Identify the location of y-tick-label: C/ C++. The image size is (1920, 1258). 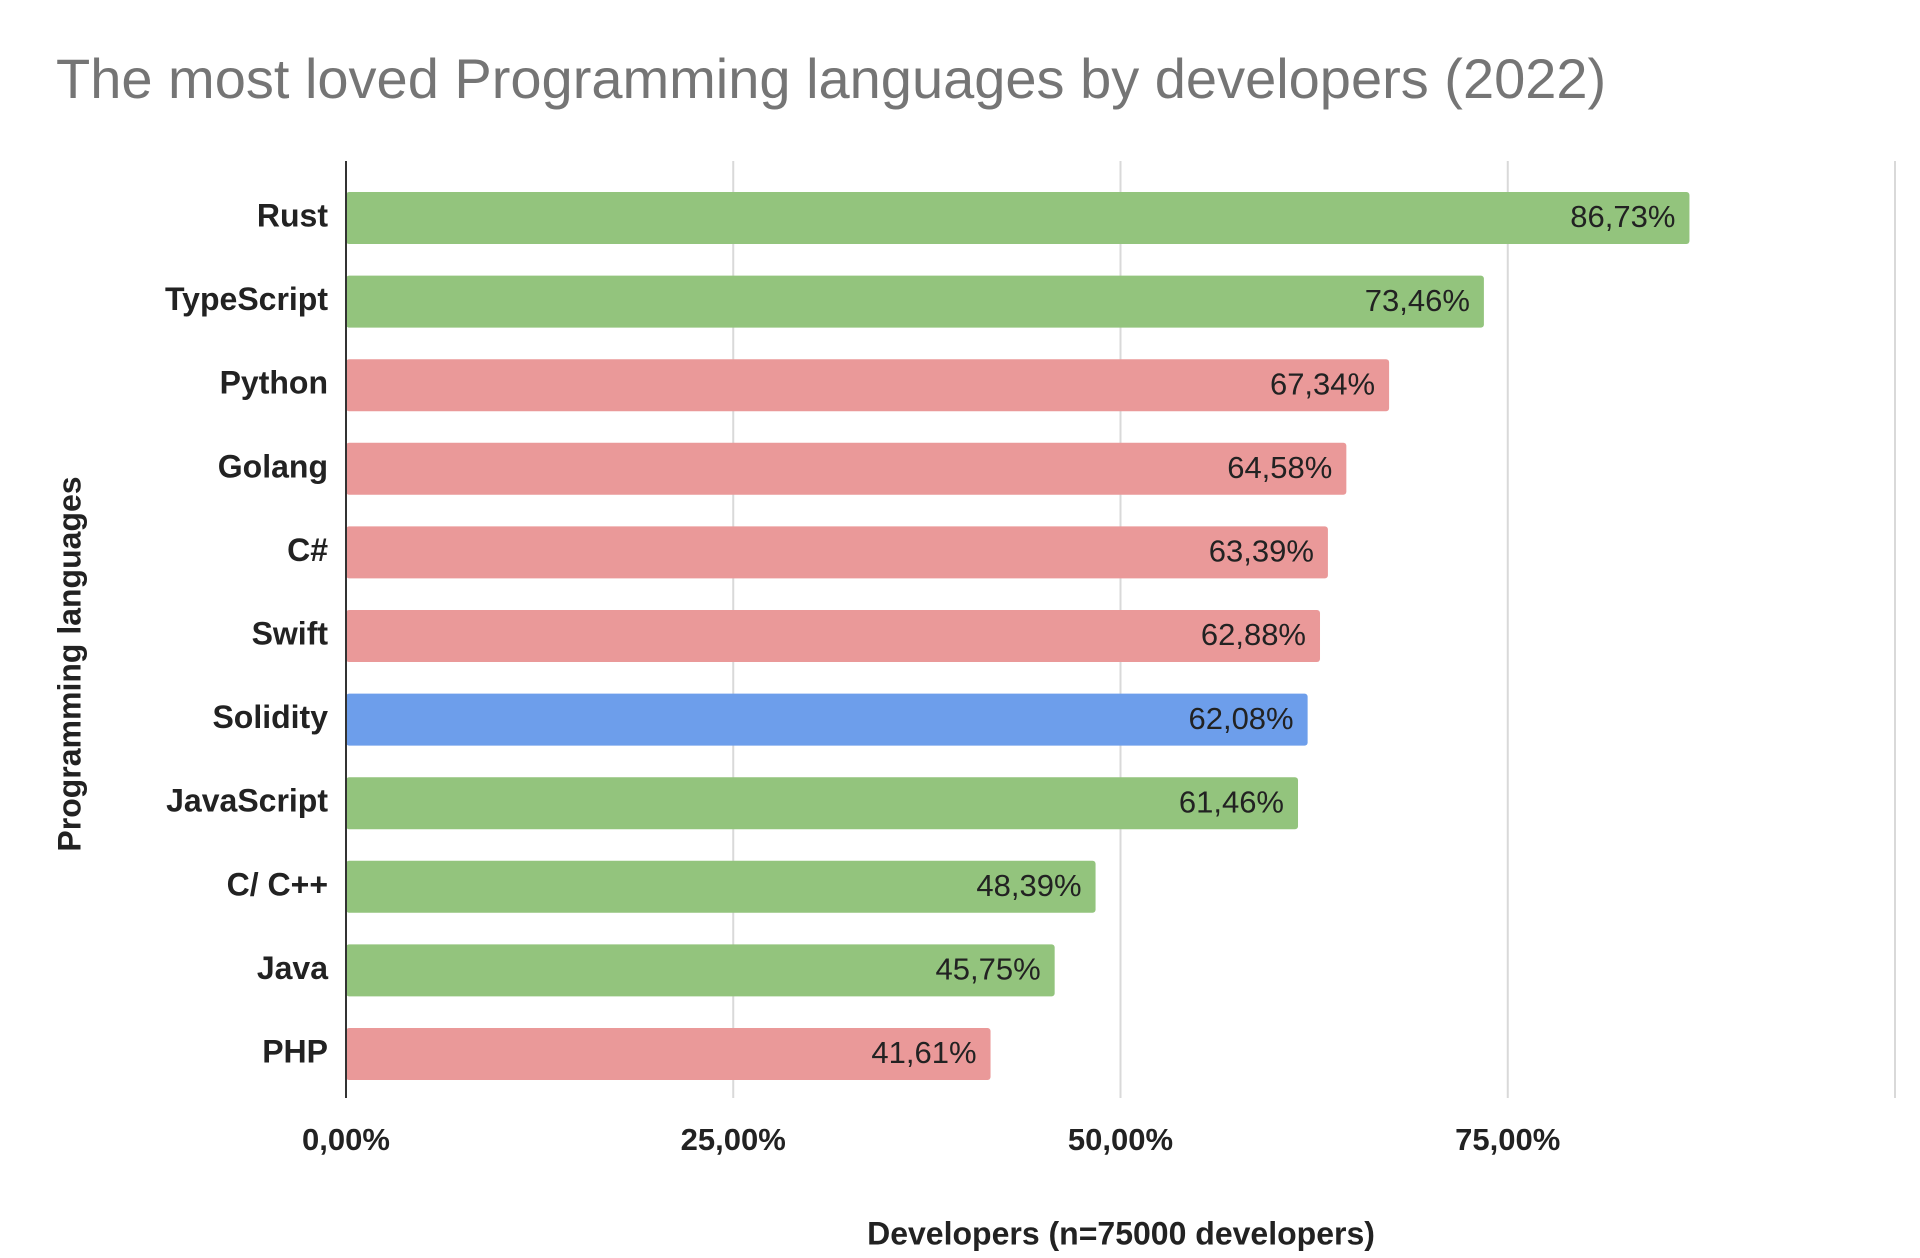
(277, 884).